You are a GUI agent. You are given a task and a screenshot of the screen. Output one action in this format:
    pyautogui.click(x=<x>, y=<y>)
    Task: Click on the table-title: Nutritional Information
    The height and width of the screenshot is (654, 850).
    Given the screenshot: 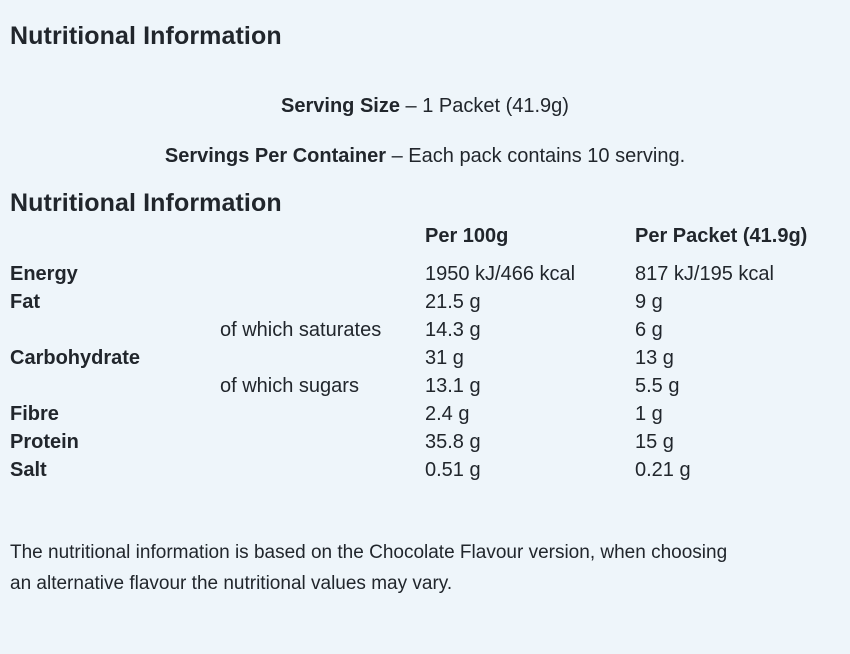 What is the action you would take?
    pyautogui.click(x=146, y=203)
    